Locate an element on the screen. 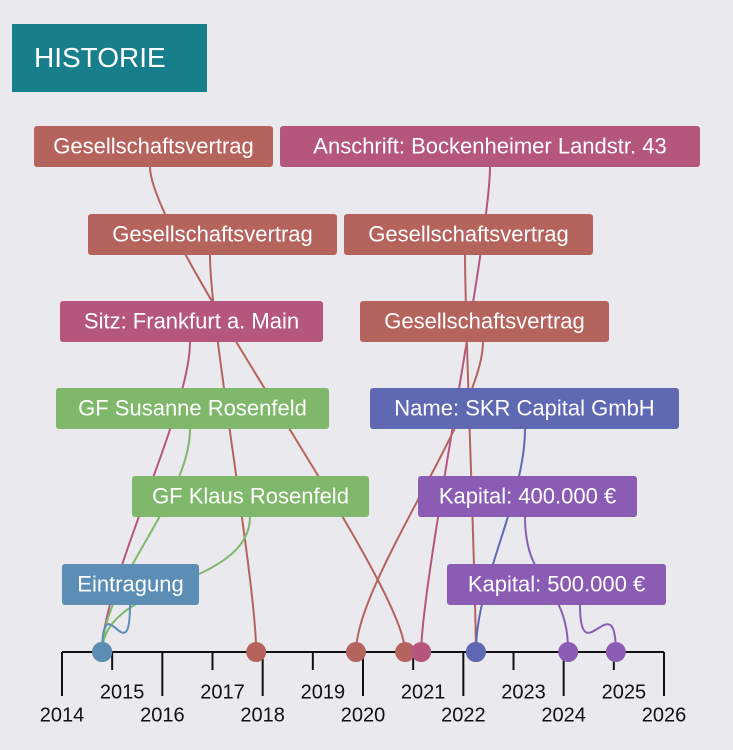 The height and width of the screenshot is (750, 733). tick-label: 2021 is located at coordinates (423, 692).